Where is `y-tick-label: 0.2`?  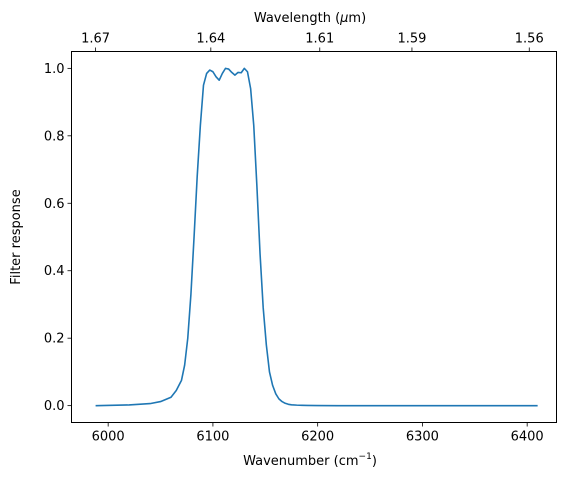 y-tick-label: 0.2 is located at coordinates (54, 339).